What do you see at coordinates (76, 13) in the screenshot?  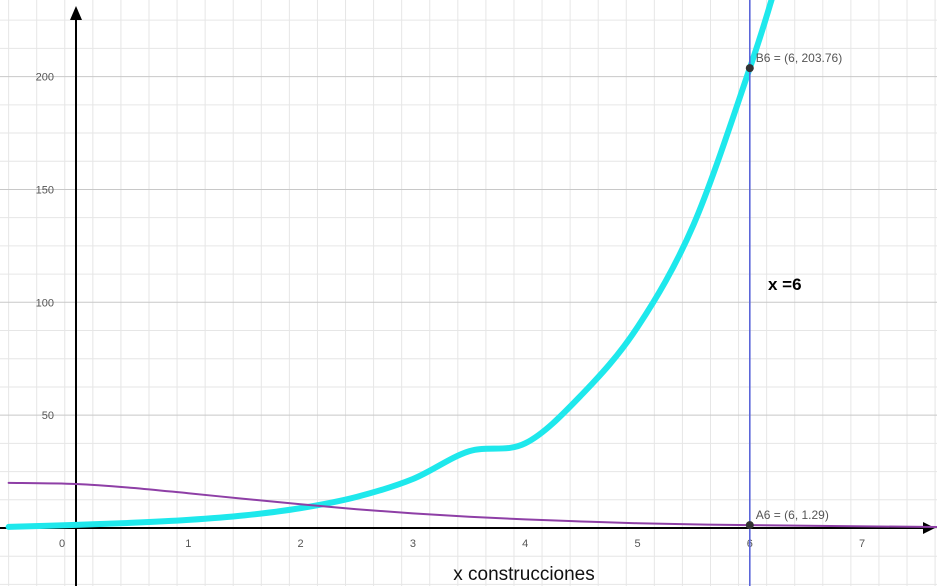 I see `y-axis-arrow` at bounding box center [76, 13].